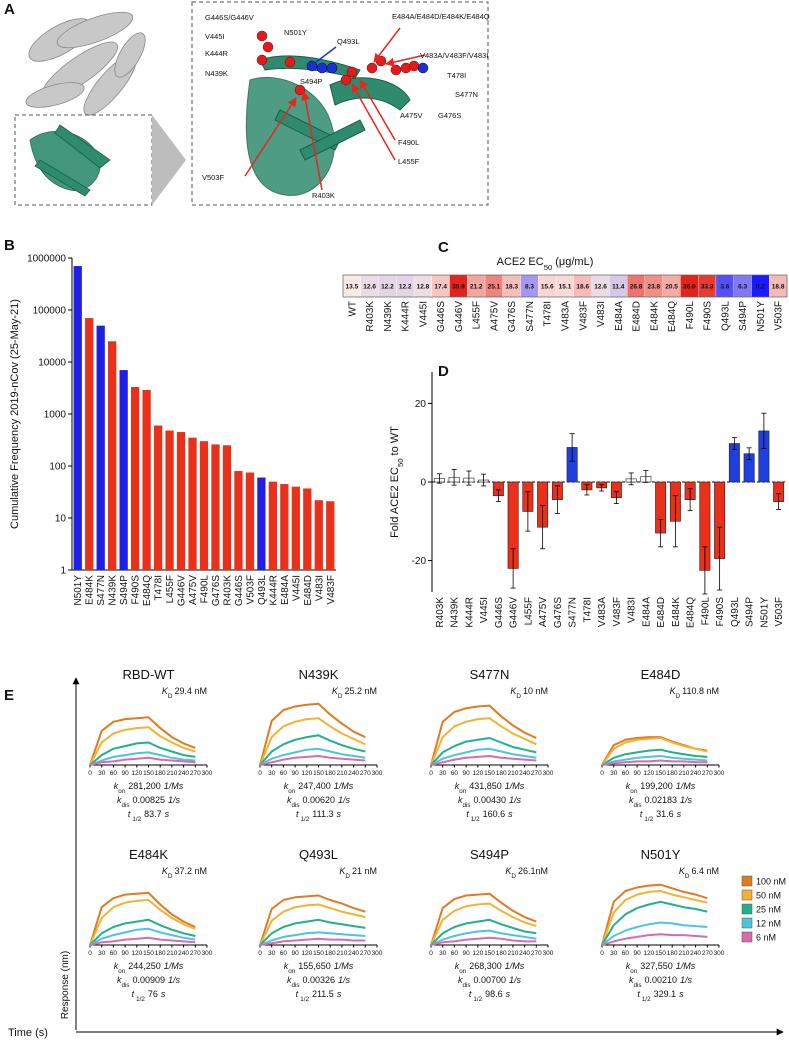 The height and width of the screenshot is (1044, 789). I want to click on x-tick-label: 270, so click(536, 953).